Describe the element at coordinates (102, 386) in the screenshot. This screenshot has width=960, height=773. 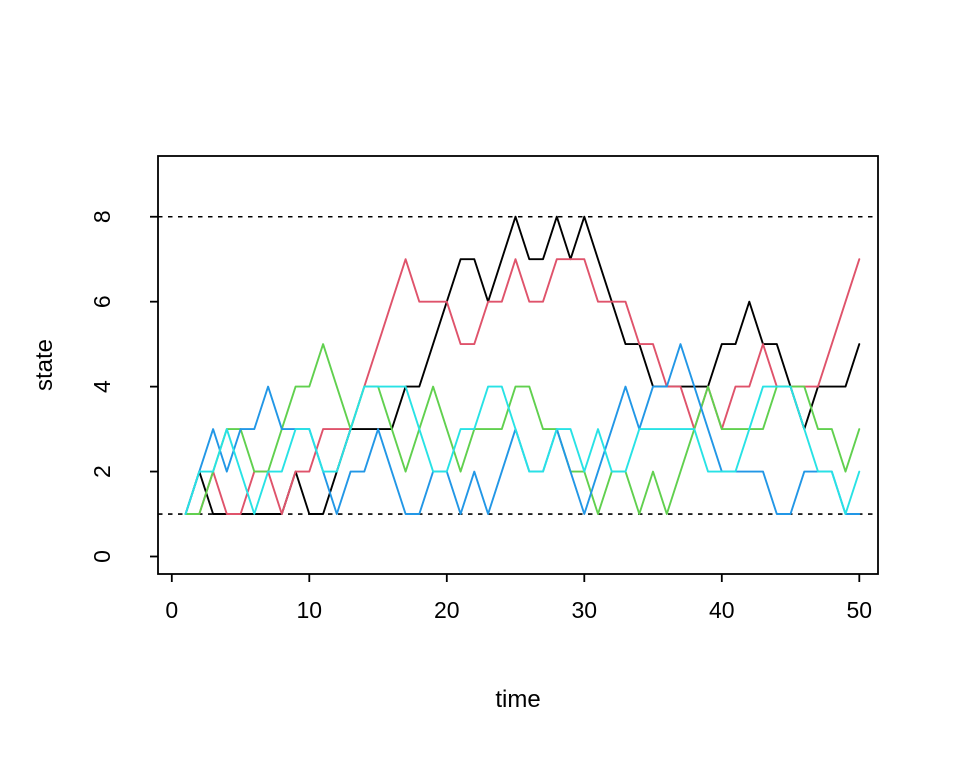
I see `y-tick-label-4: 4` at that location.